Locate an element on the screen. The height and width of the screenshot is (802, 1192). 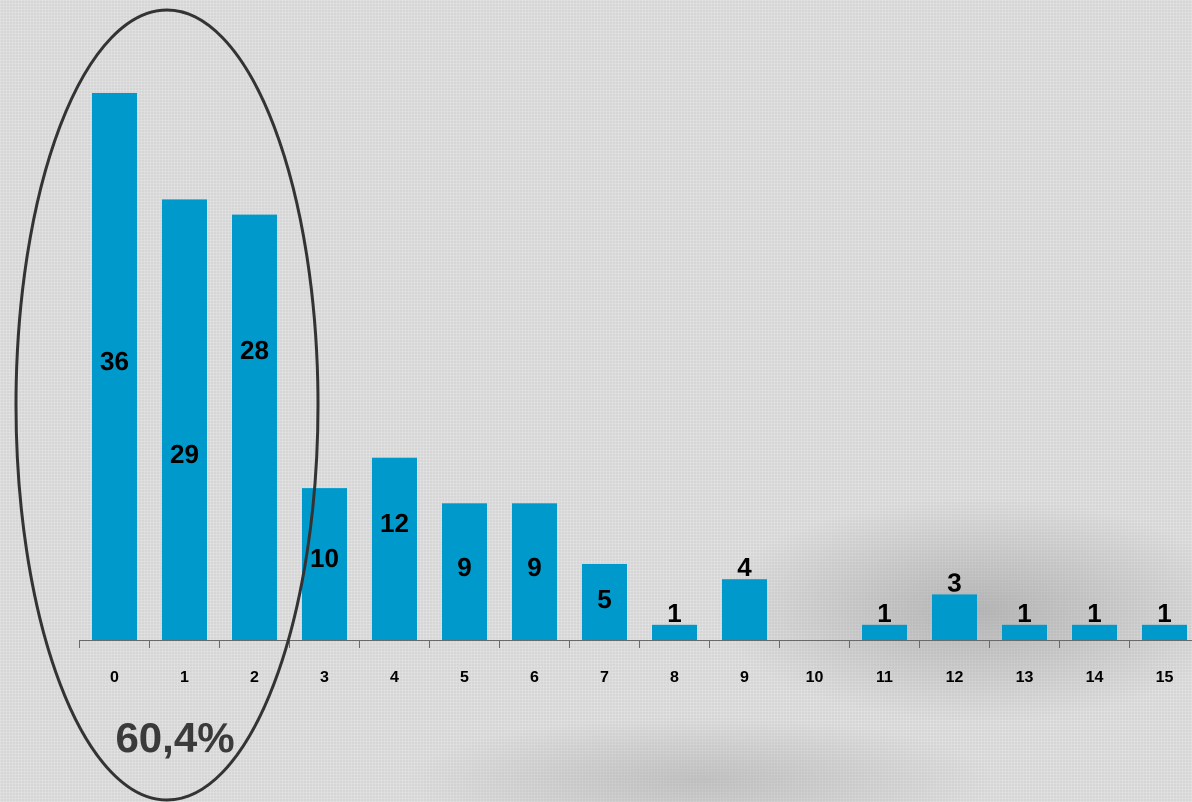
data-label-1: 29 is located at coordinates (184, 454).